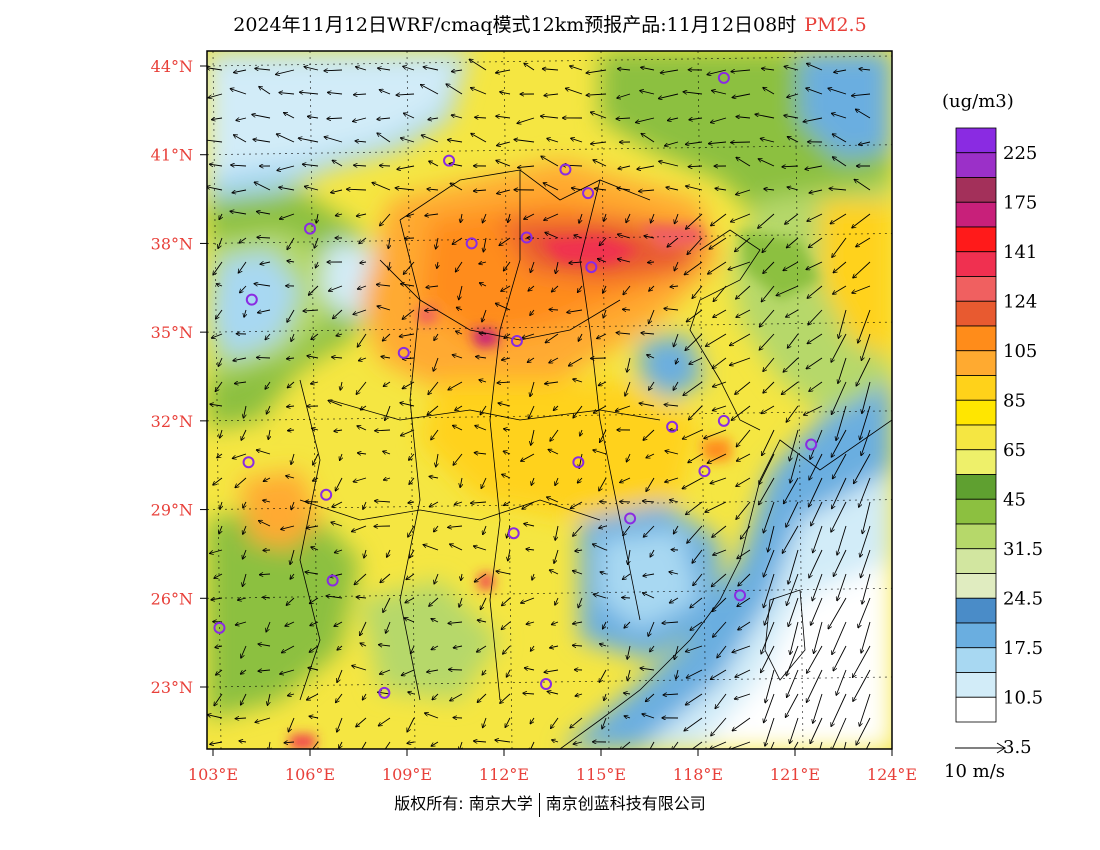 This screenshot has width=1100, height=850. Describe the element at coordinates (1001, 748) in the screenshot. I see `wind-legend-arrowhead` at that location.